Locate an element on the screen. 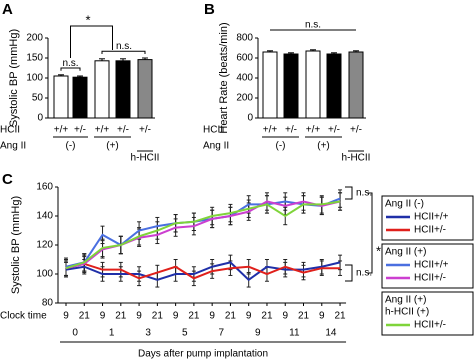 Image resolution: width=474 pixels, height=362 pixels. y-tick-label: 160 is located at coordinates (44, 187).